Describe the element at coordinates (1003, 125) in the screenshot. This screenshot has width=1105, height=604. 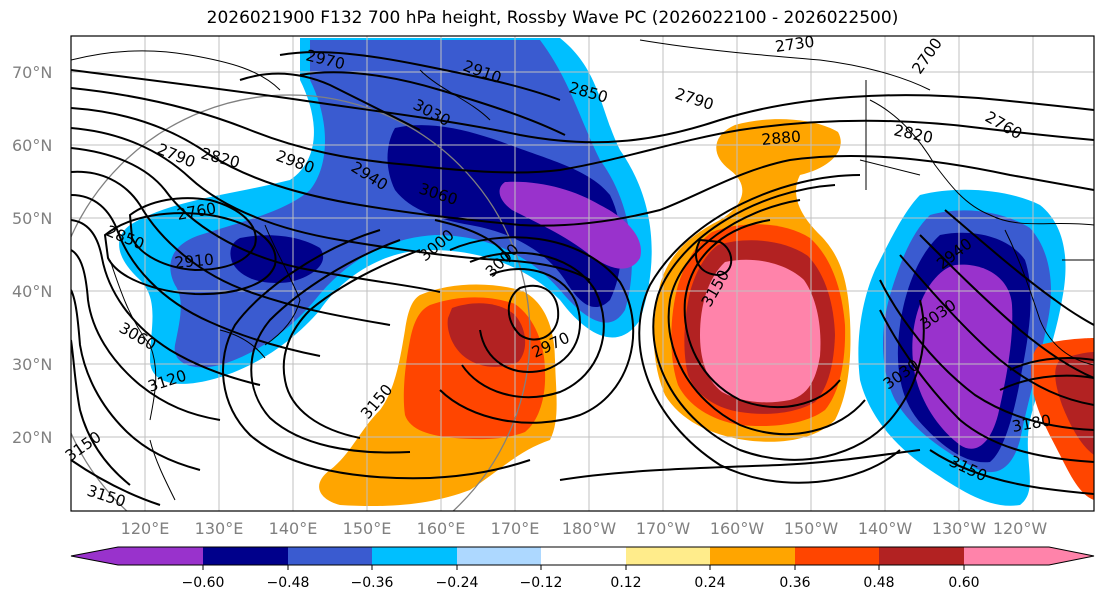
I see `contour-label: 2760` at that location.